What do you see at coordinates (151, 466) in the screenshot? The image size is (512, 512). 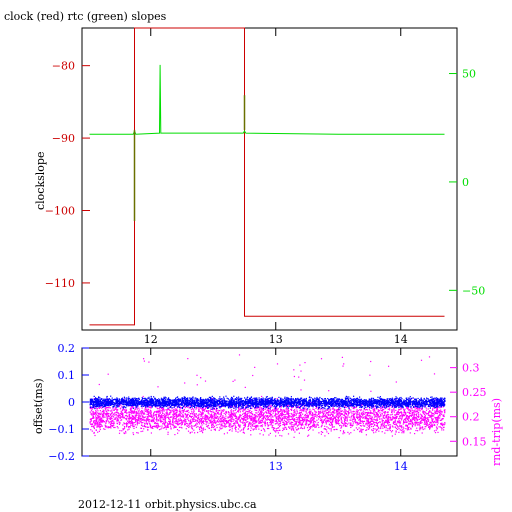 I see `bottom-x-tick-label: 12` at bounding box center [151, 466].